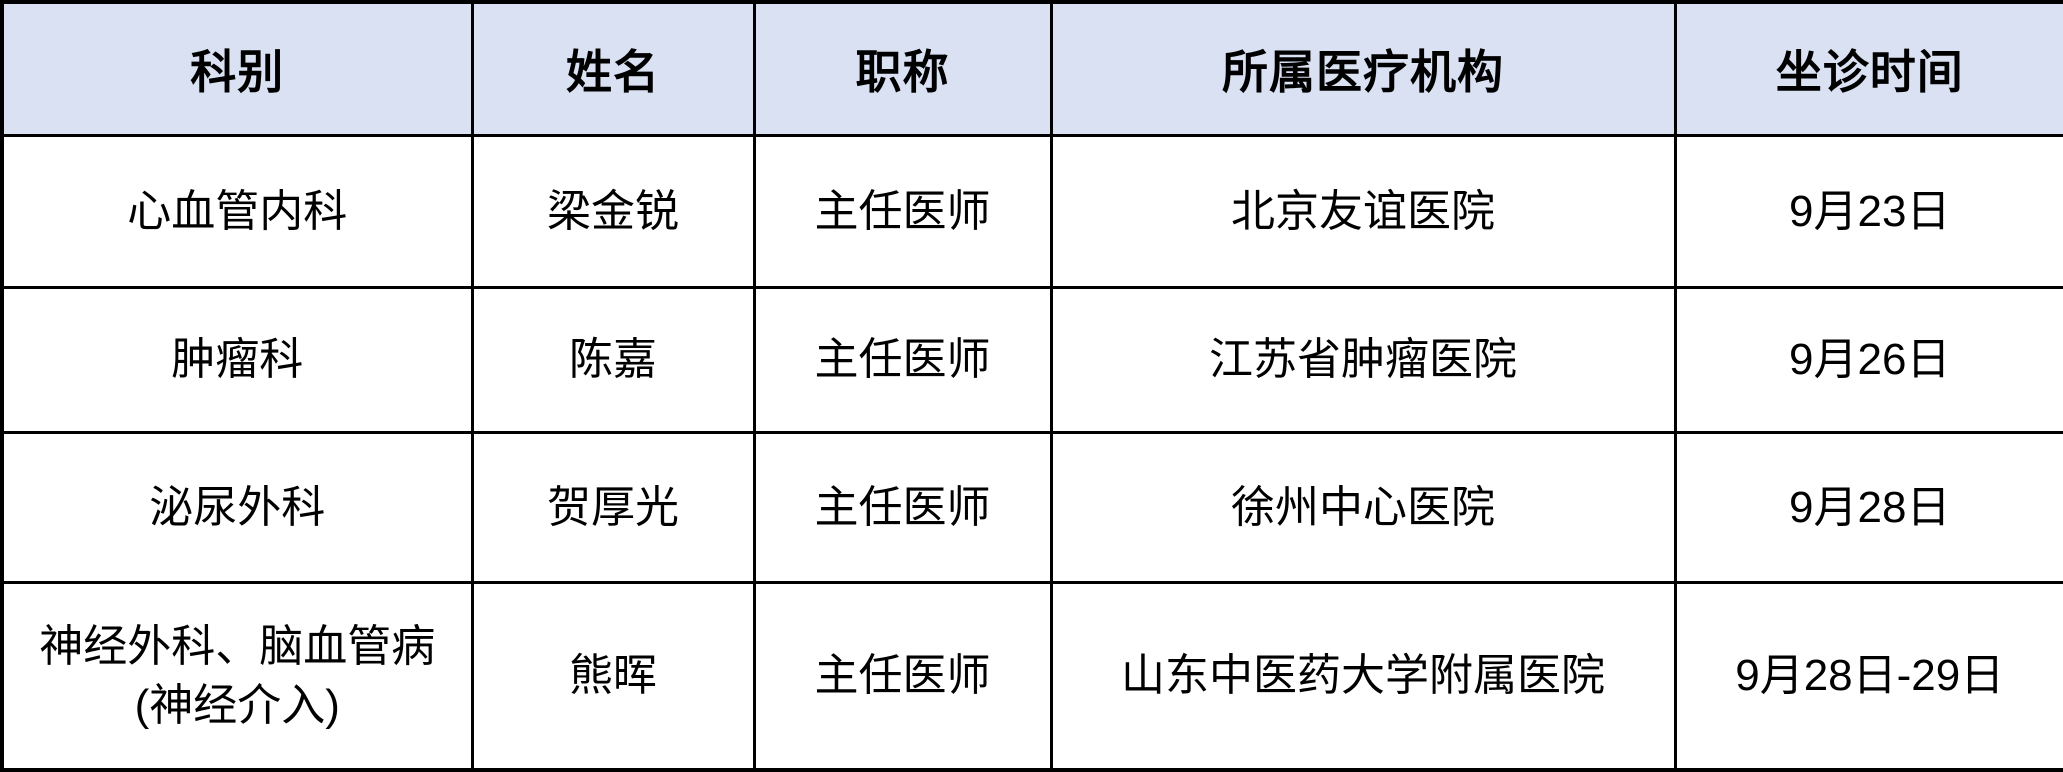 This screenshot has height=772, width=2063. Describe the element at coordinates (1363, 676) in the screenshot. I see `table-cell: 山东中医药大学附属医院` at that location.